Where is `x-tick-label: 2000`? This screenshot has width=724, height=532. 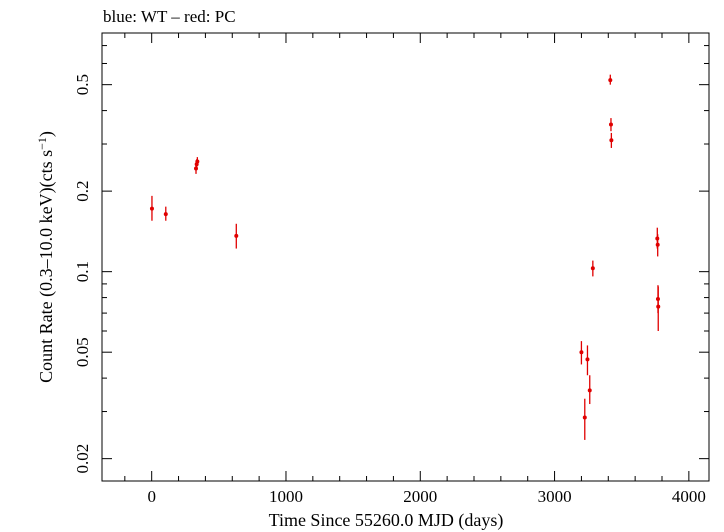
x-tick-label: 2000 is located at coordinates (420, 496).